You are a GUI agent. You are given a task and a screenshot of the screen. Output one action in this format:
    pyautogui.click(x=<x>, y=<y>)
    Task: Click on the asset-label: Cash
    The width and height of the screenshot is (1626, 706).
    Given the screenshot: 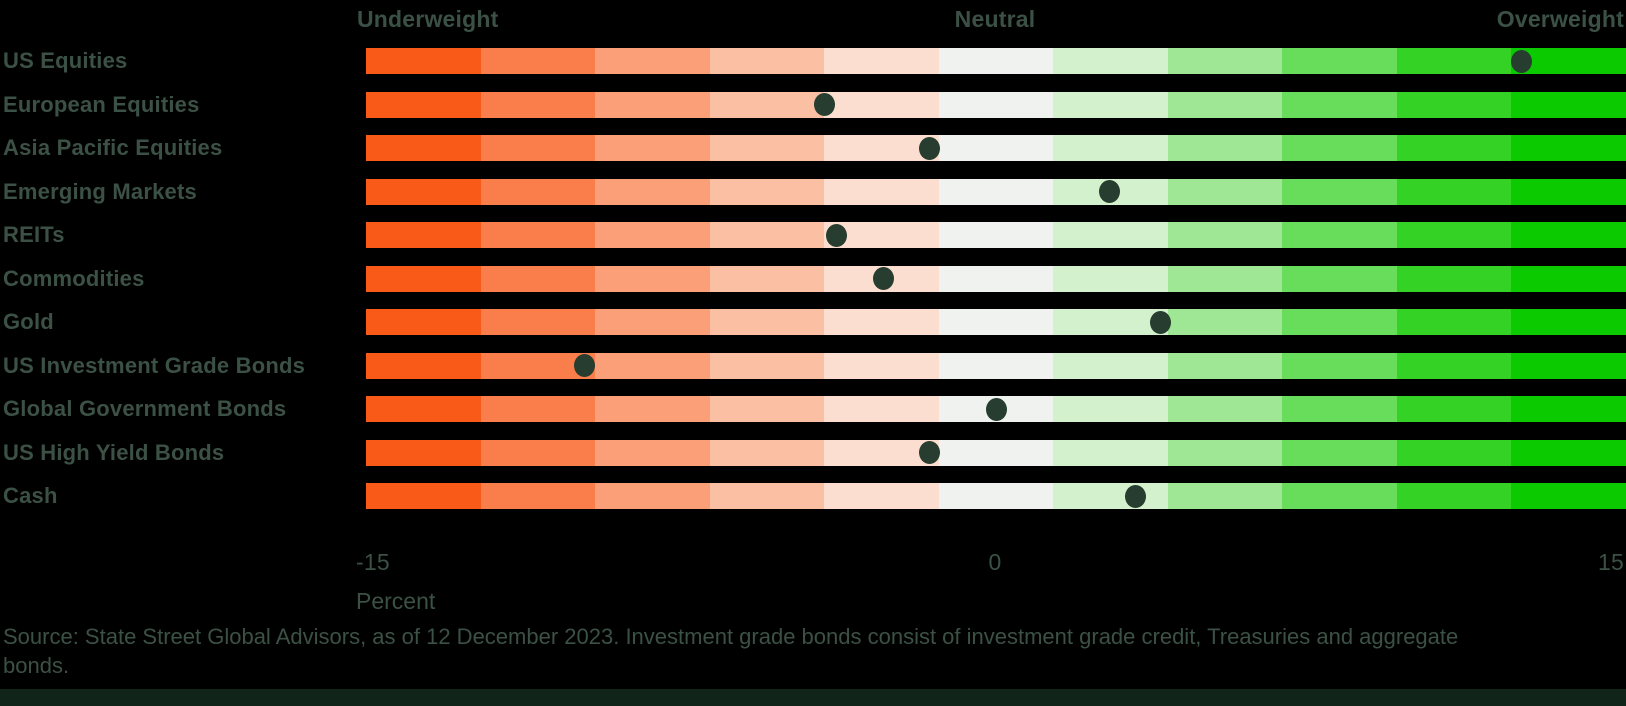 What is the action you would take?
    pyautogui.click(x=30, y=495)
    